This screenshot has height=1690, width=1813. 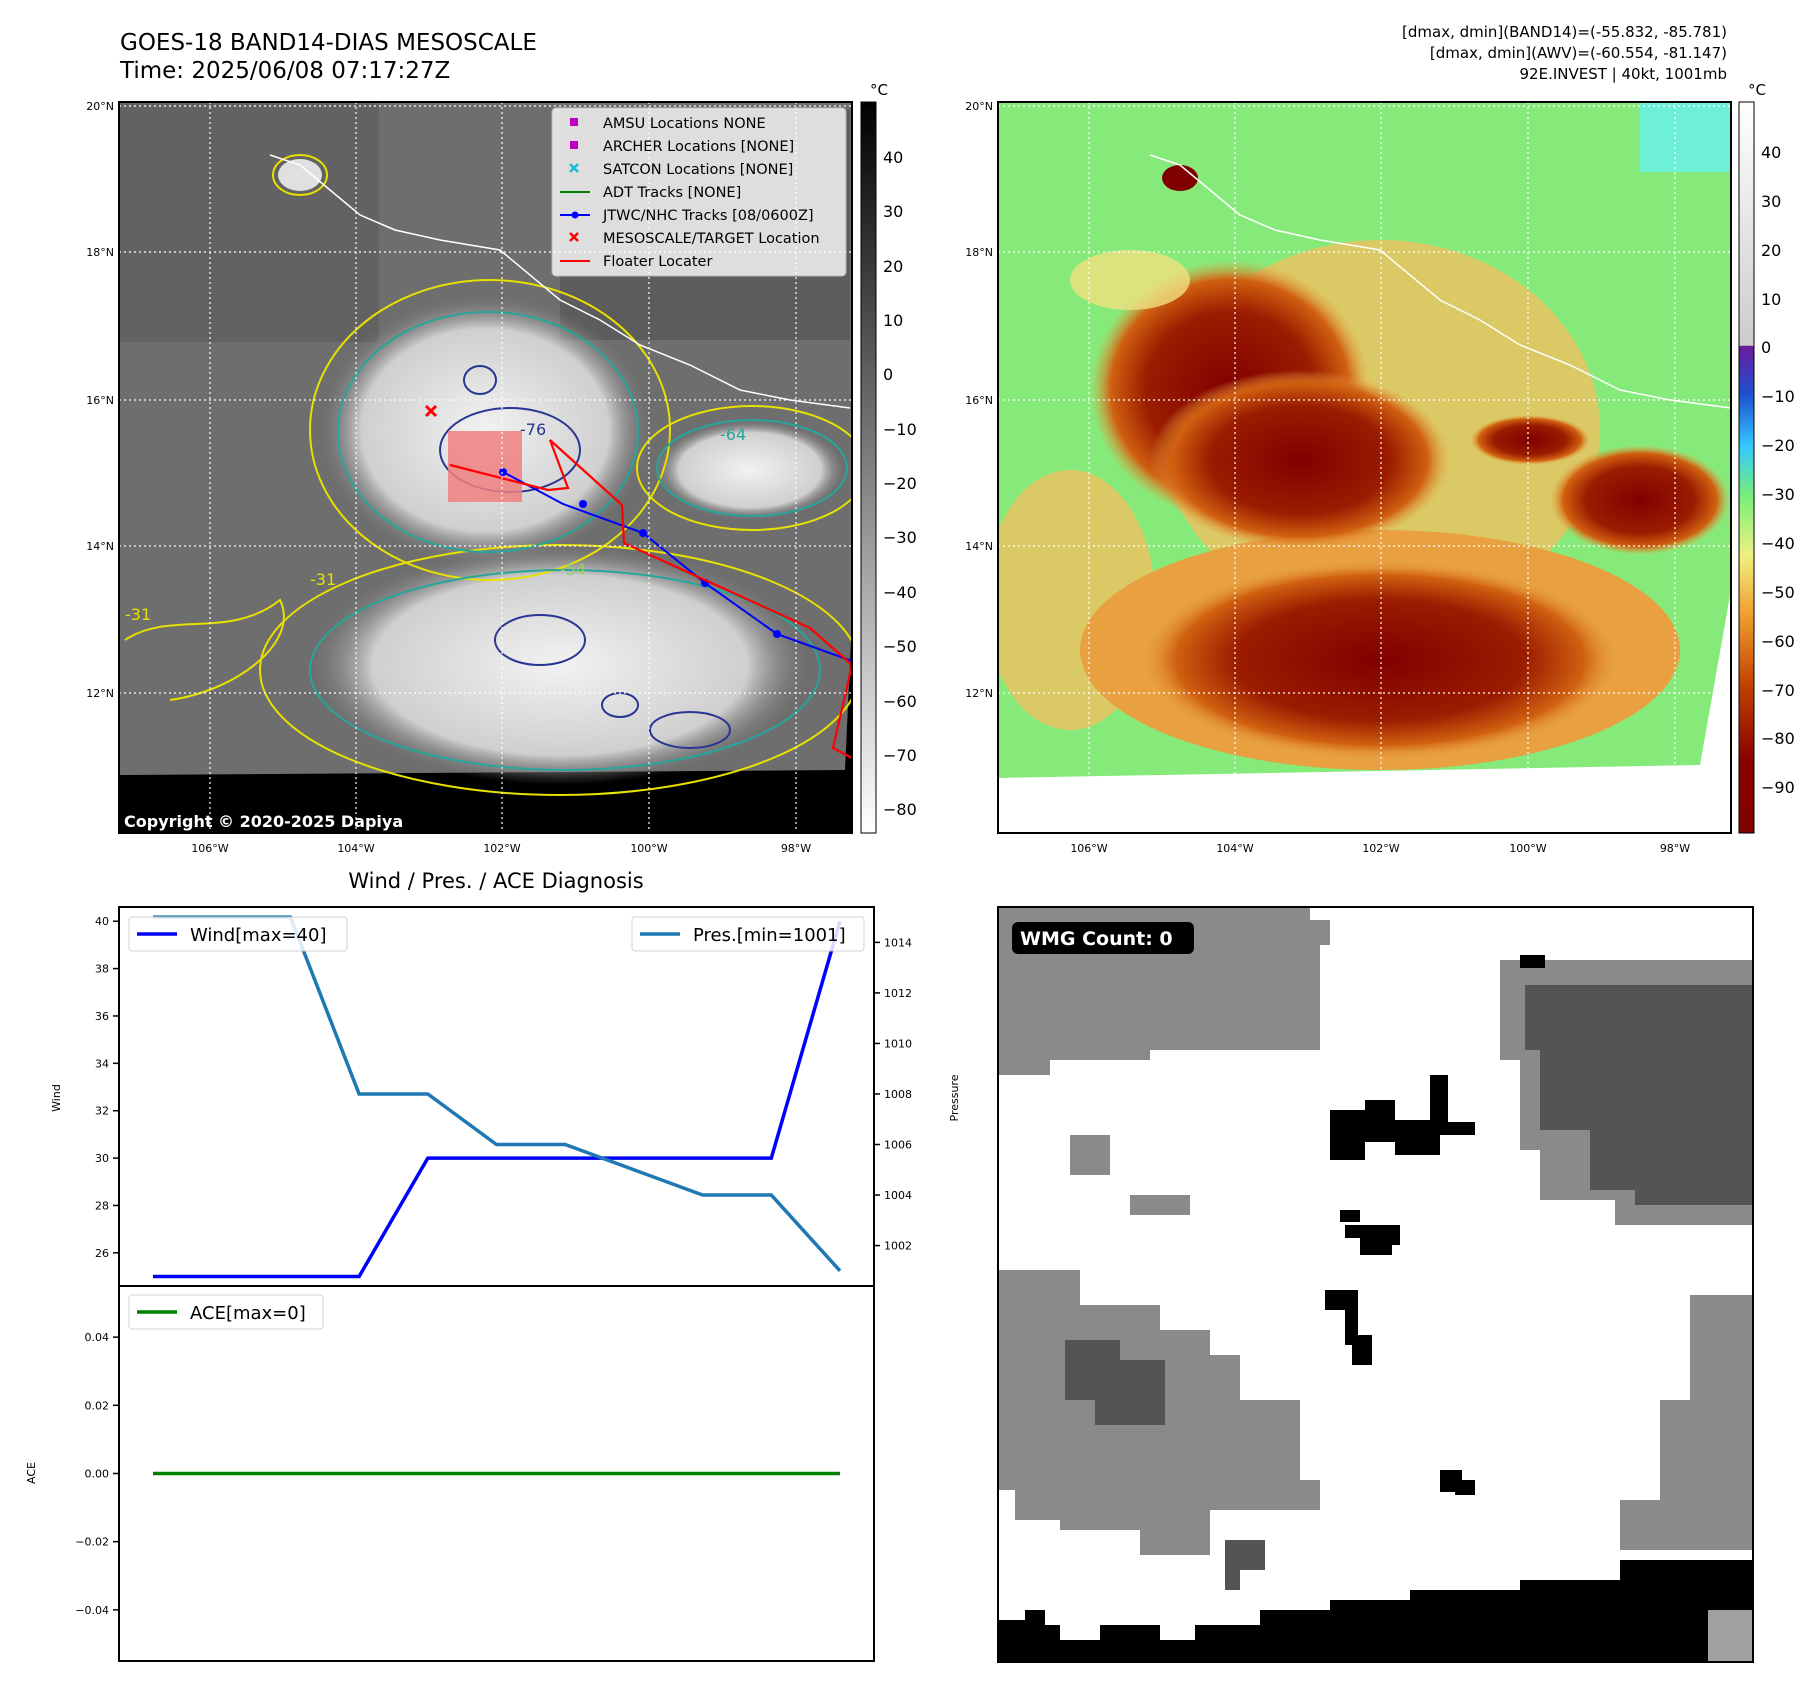 What do you see at coordinates (328, 43) in the screenshot?
I see `figure-title: GOES-18 BAND14-DIAS MESOSCALE` at bounding box center [328, 43].